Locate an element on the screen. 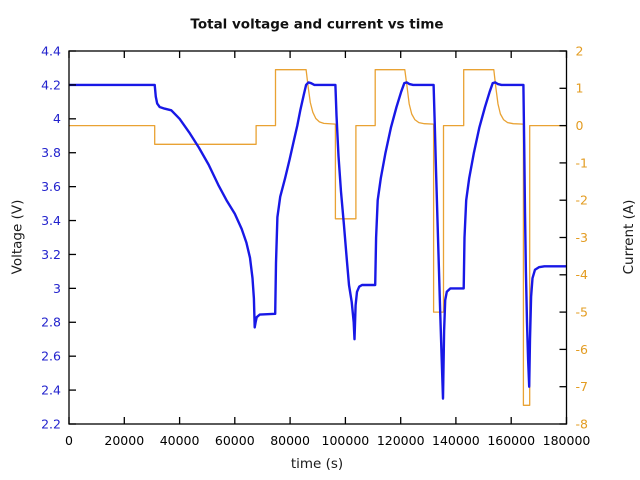  y-right-tick-label: 1 is located at coordinates (580, 88).